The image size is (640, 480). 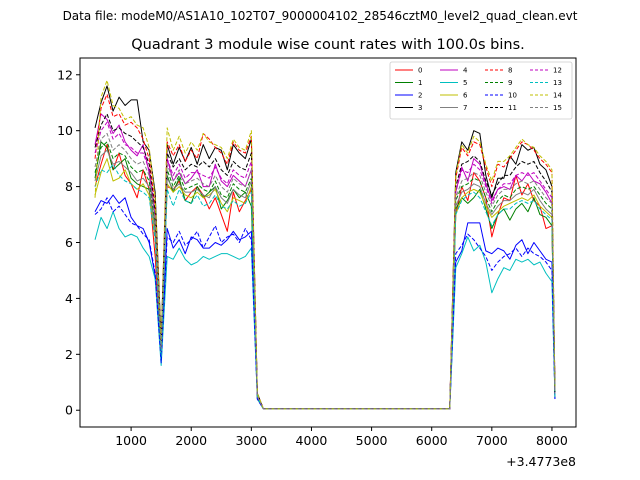 What do you see at coordinates (69, 354) in the screenshot?
I see `y-tick-label: 2` at bounding box center [69, 354].